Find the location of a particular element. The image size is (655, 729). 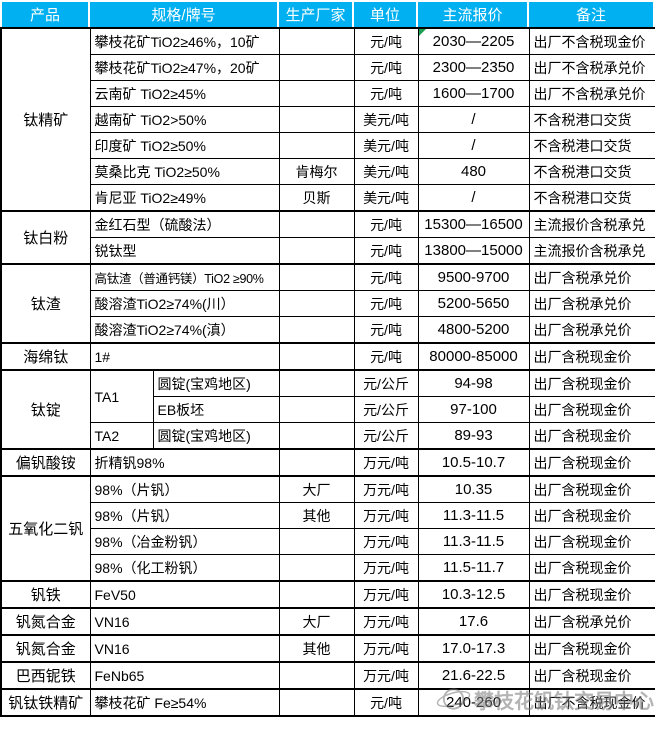

table-row: 钛锭 TA1 圆锭(宝鸡地区) 元/公斤 94-98 出厂含税现金价 is located at coordinates (327, 409).